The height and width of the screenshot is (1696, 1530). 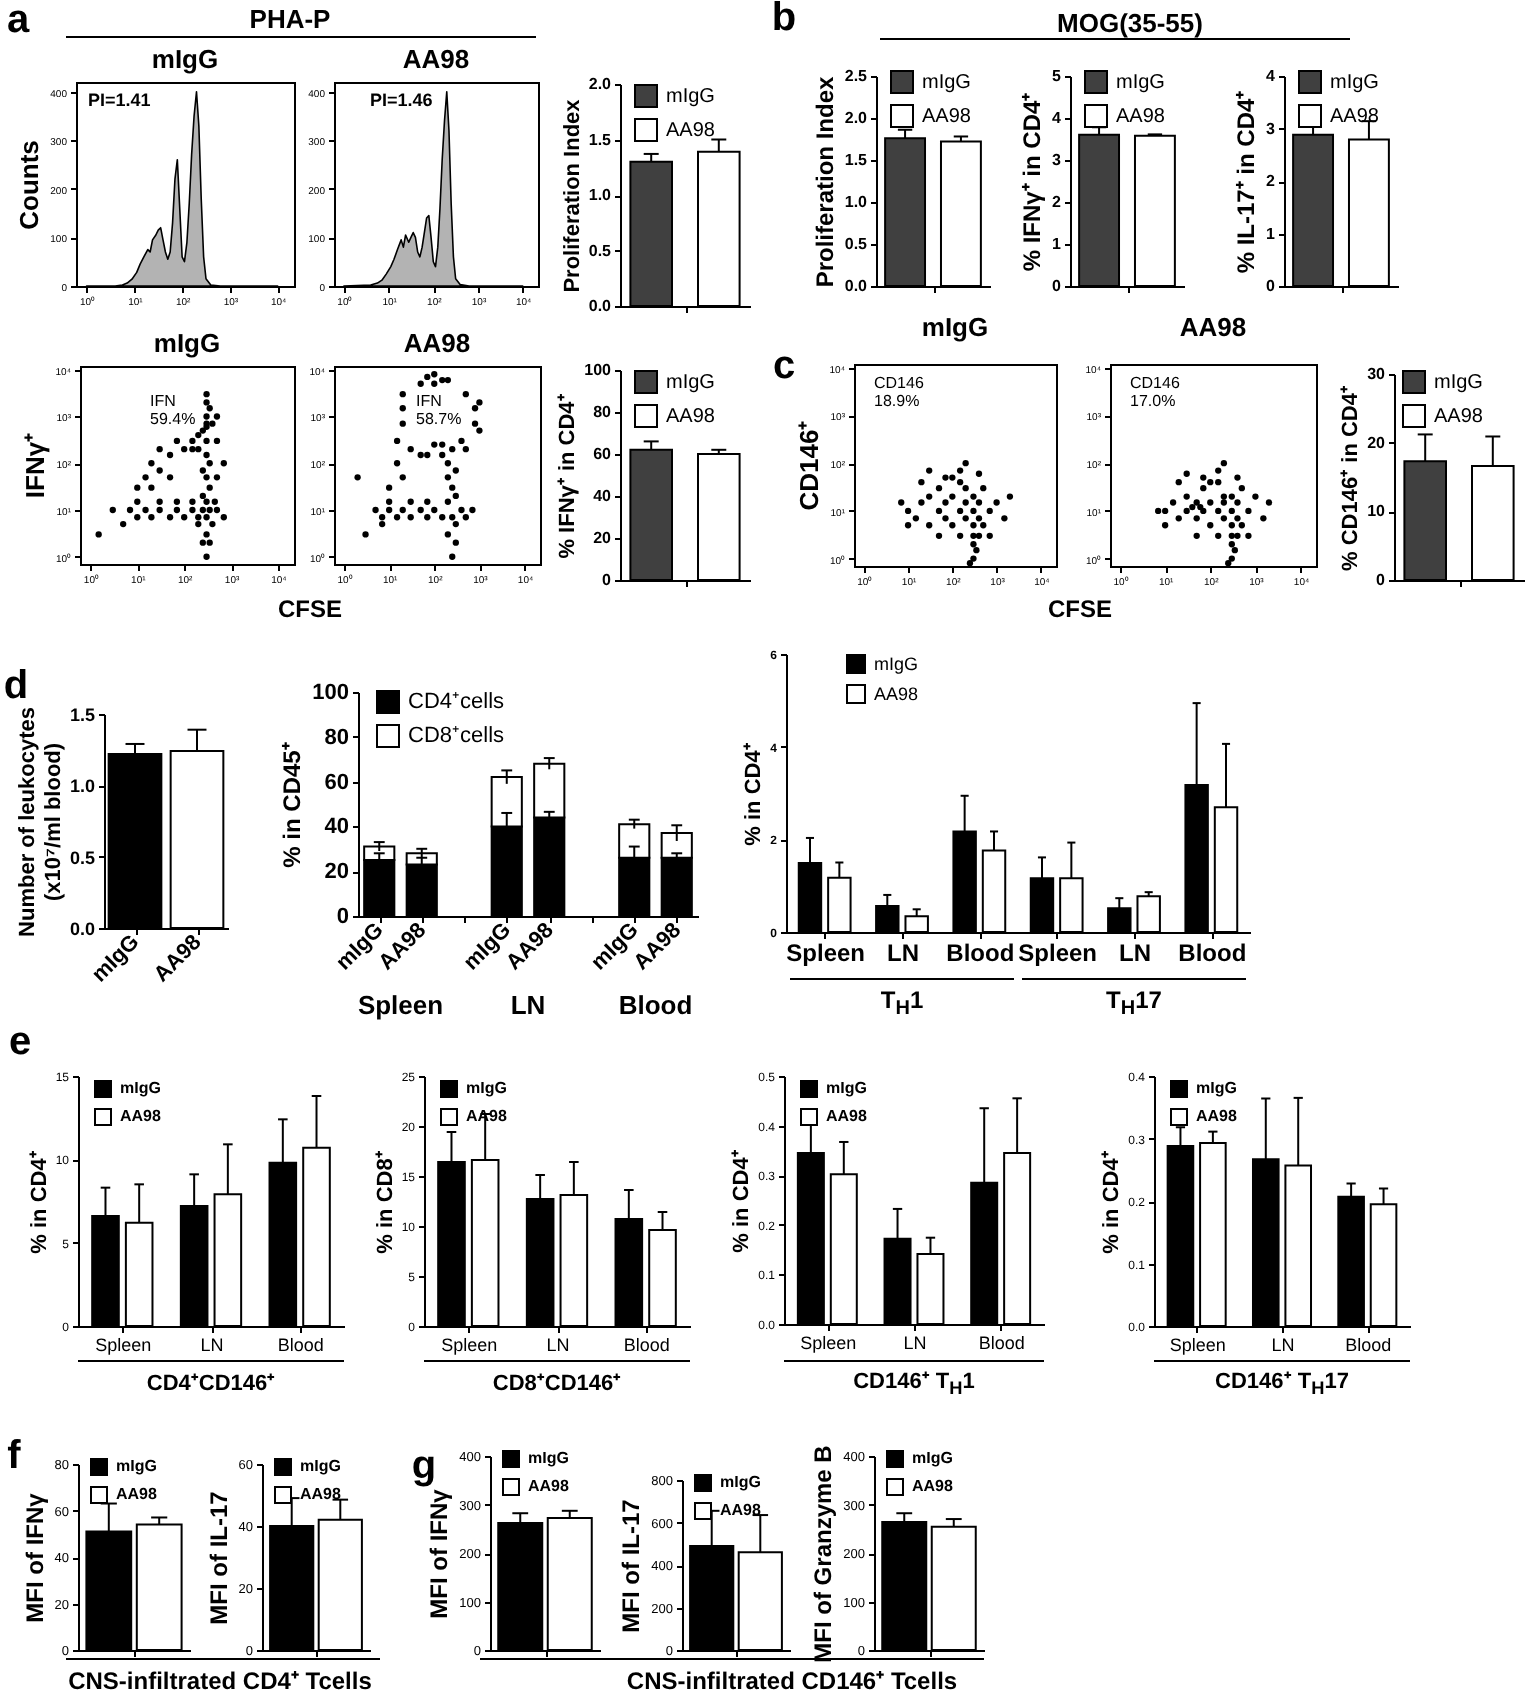 What do you see at coordinates (1271, 76) in the screenshot?
I see `y-tick-label: 4` at bounding box center [1271, 76].